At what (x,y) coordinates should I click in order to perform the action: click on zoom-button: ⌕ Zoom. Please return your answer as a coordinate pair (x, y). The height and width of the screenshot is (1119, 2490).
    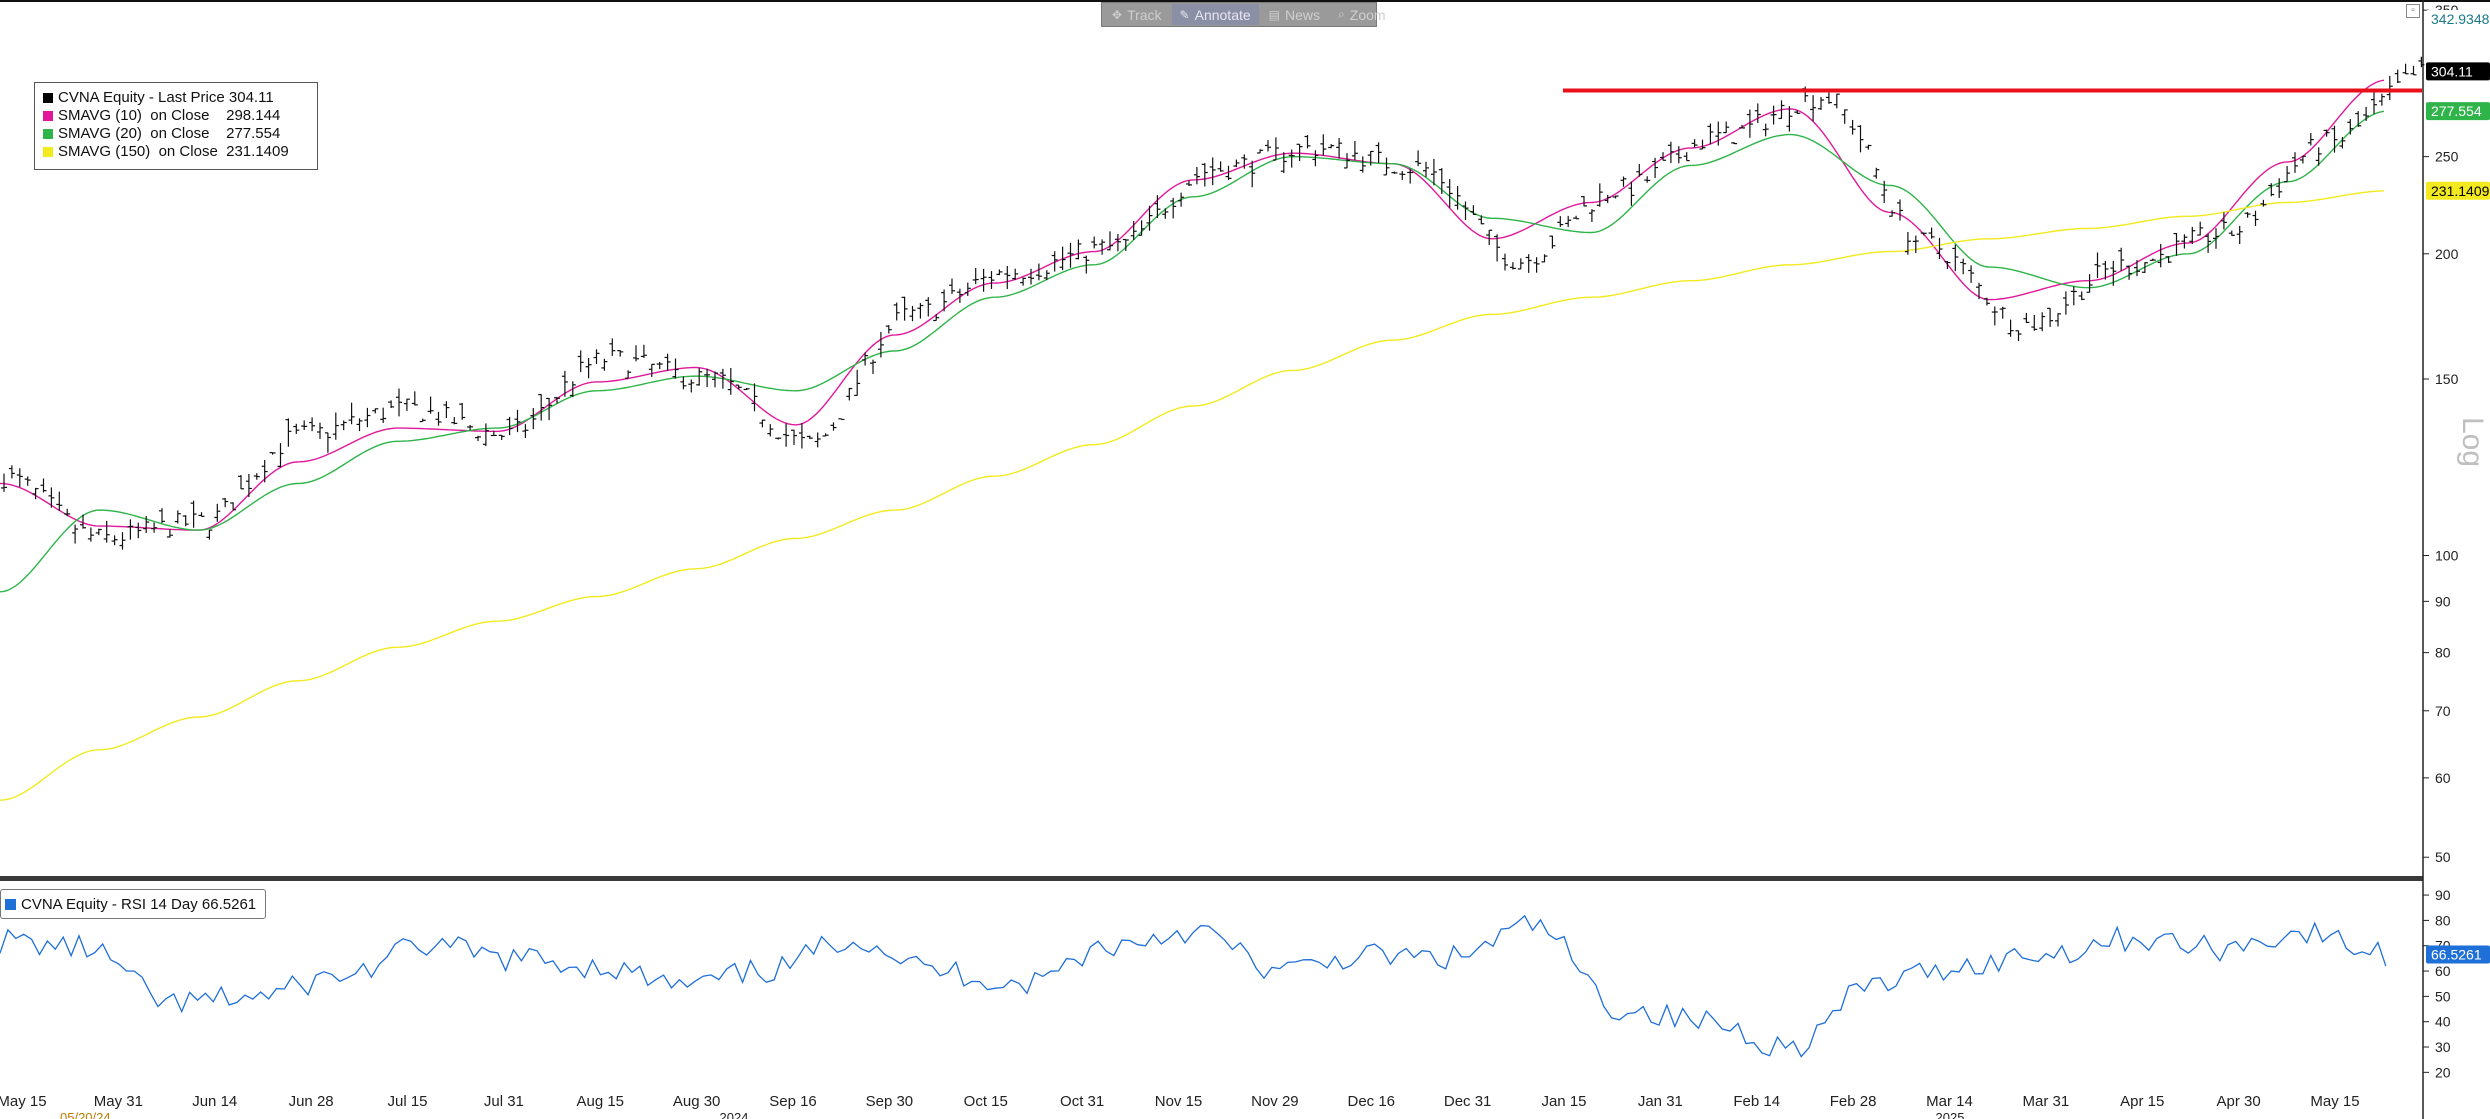
    Looking at the image, I should click on (1362, 14).